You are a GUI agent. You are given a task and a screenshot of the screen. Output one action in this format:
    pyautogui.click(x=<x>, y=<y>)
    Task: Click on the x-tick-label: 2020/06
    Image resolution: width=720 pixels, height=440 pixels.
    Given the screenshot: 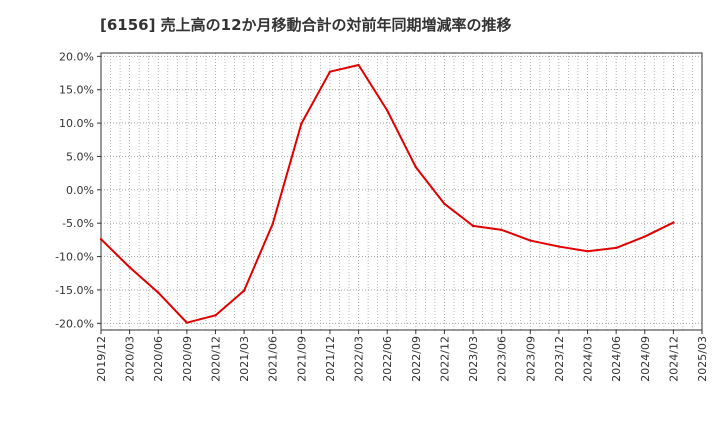 What is the action you would take?
    pyautogui.click(x=158, y=359)
    